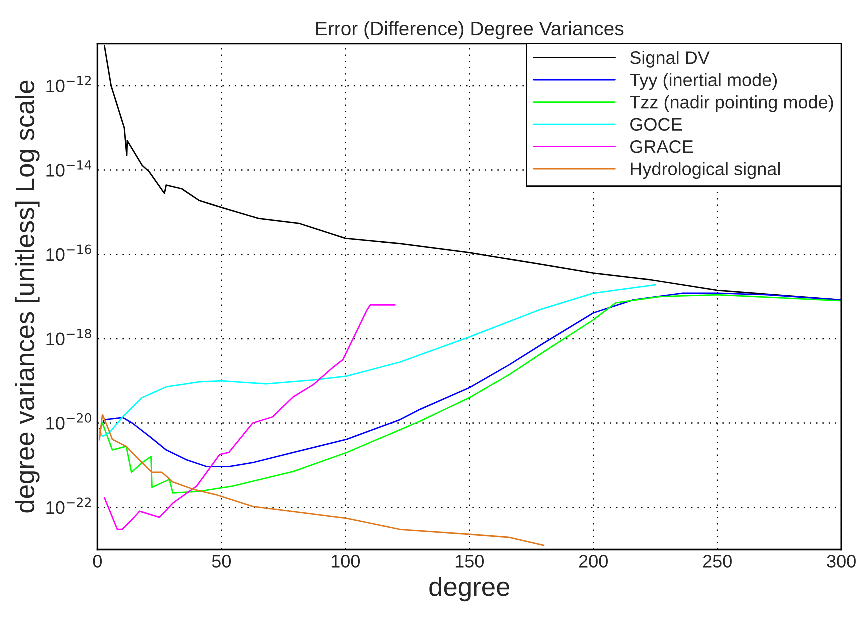 The width and height of the screenshot is (857, 617). What do you see at coordinates (670, 59) in the screenshot?
I see `legend-label: Signal DV` at bounding box center [670, 59].